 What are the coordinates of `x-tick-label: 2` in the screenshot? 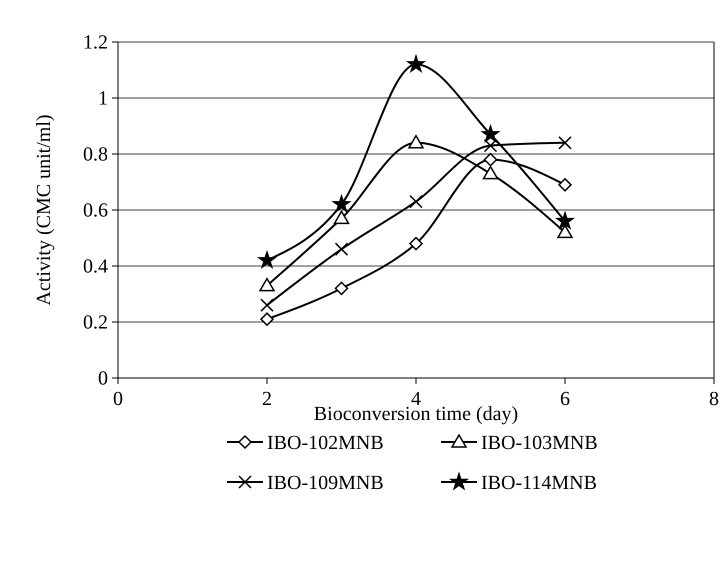 It's located at (267, 399).